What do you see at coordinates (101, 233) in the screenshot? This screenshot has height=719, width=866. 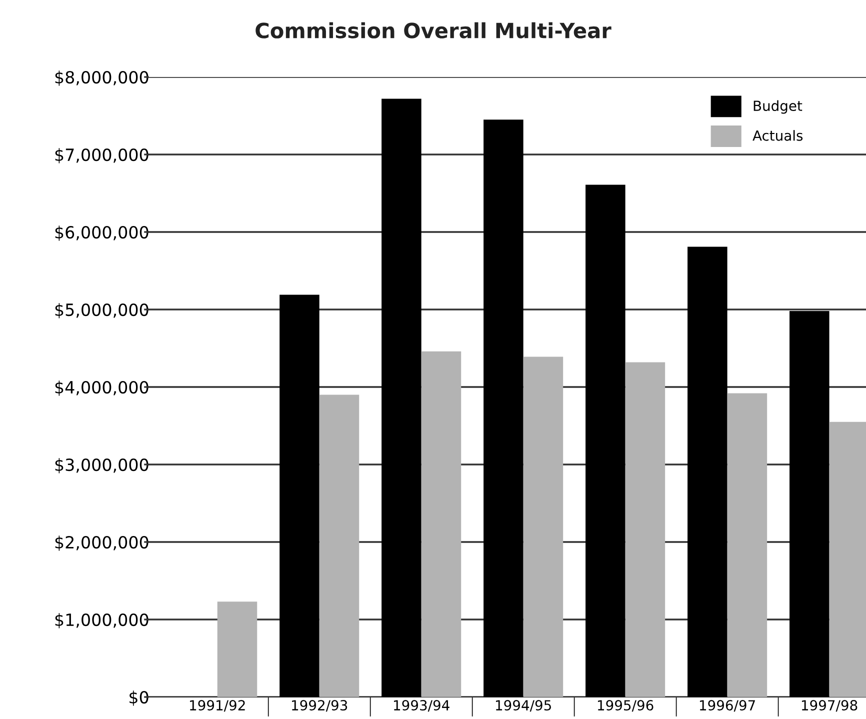 I see `y-tick-label: $6,000,000` at bounding box center [101, 233].